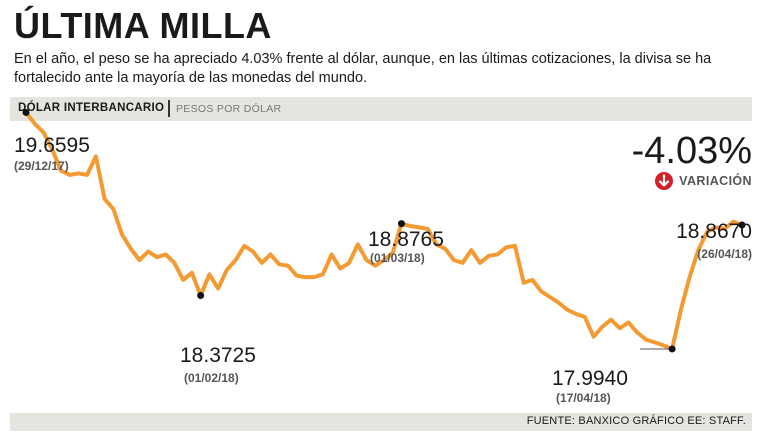 Image resolution: width=768 pixels, height=436 pixels. Describe the element at coordinates (590, 378) in the screenshot. I see `highlight-value-label: 17.9940` at that location.